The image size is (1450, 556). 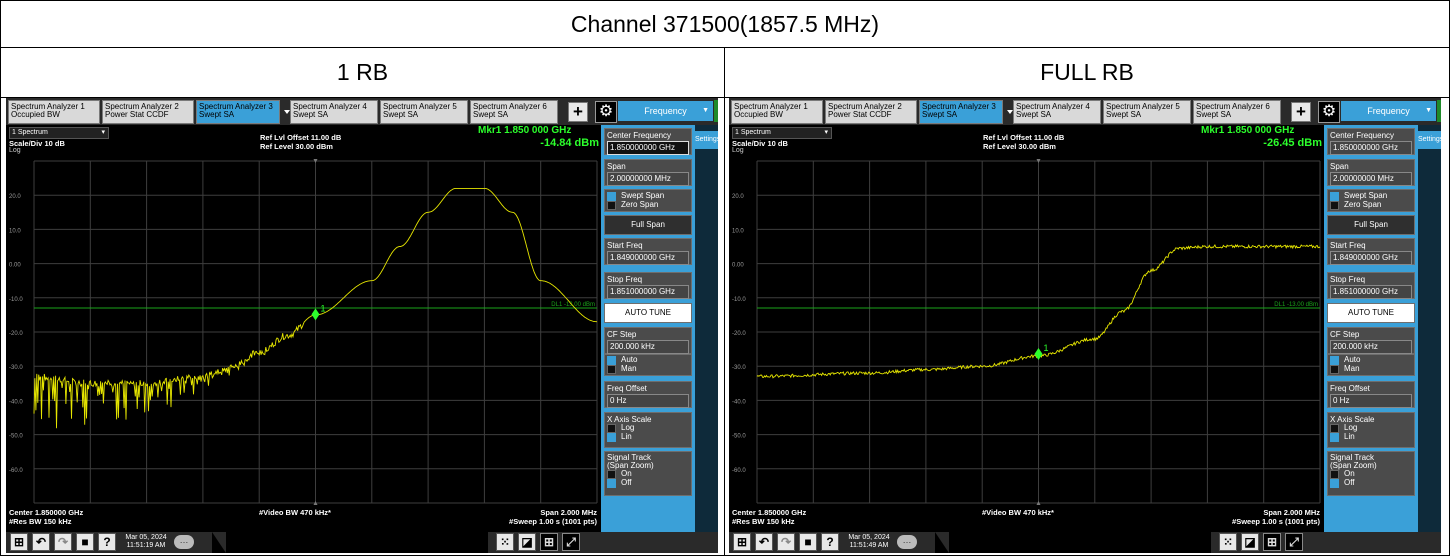 What do you see at coordinates (301, 137) in the screenshot?
I see `ref-level-offset: Ref Lvl Offset 11.00 dB` at bounding box center [301, 137].